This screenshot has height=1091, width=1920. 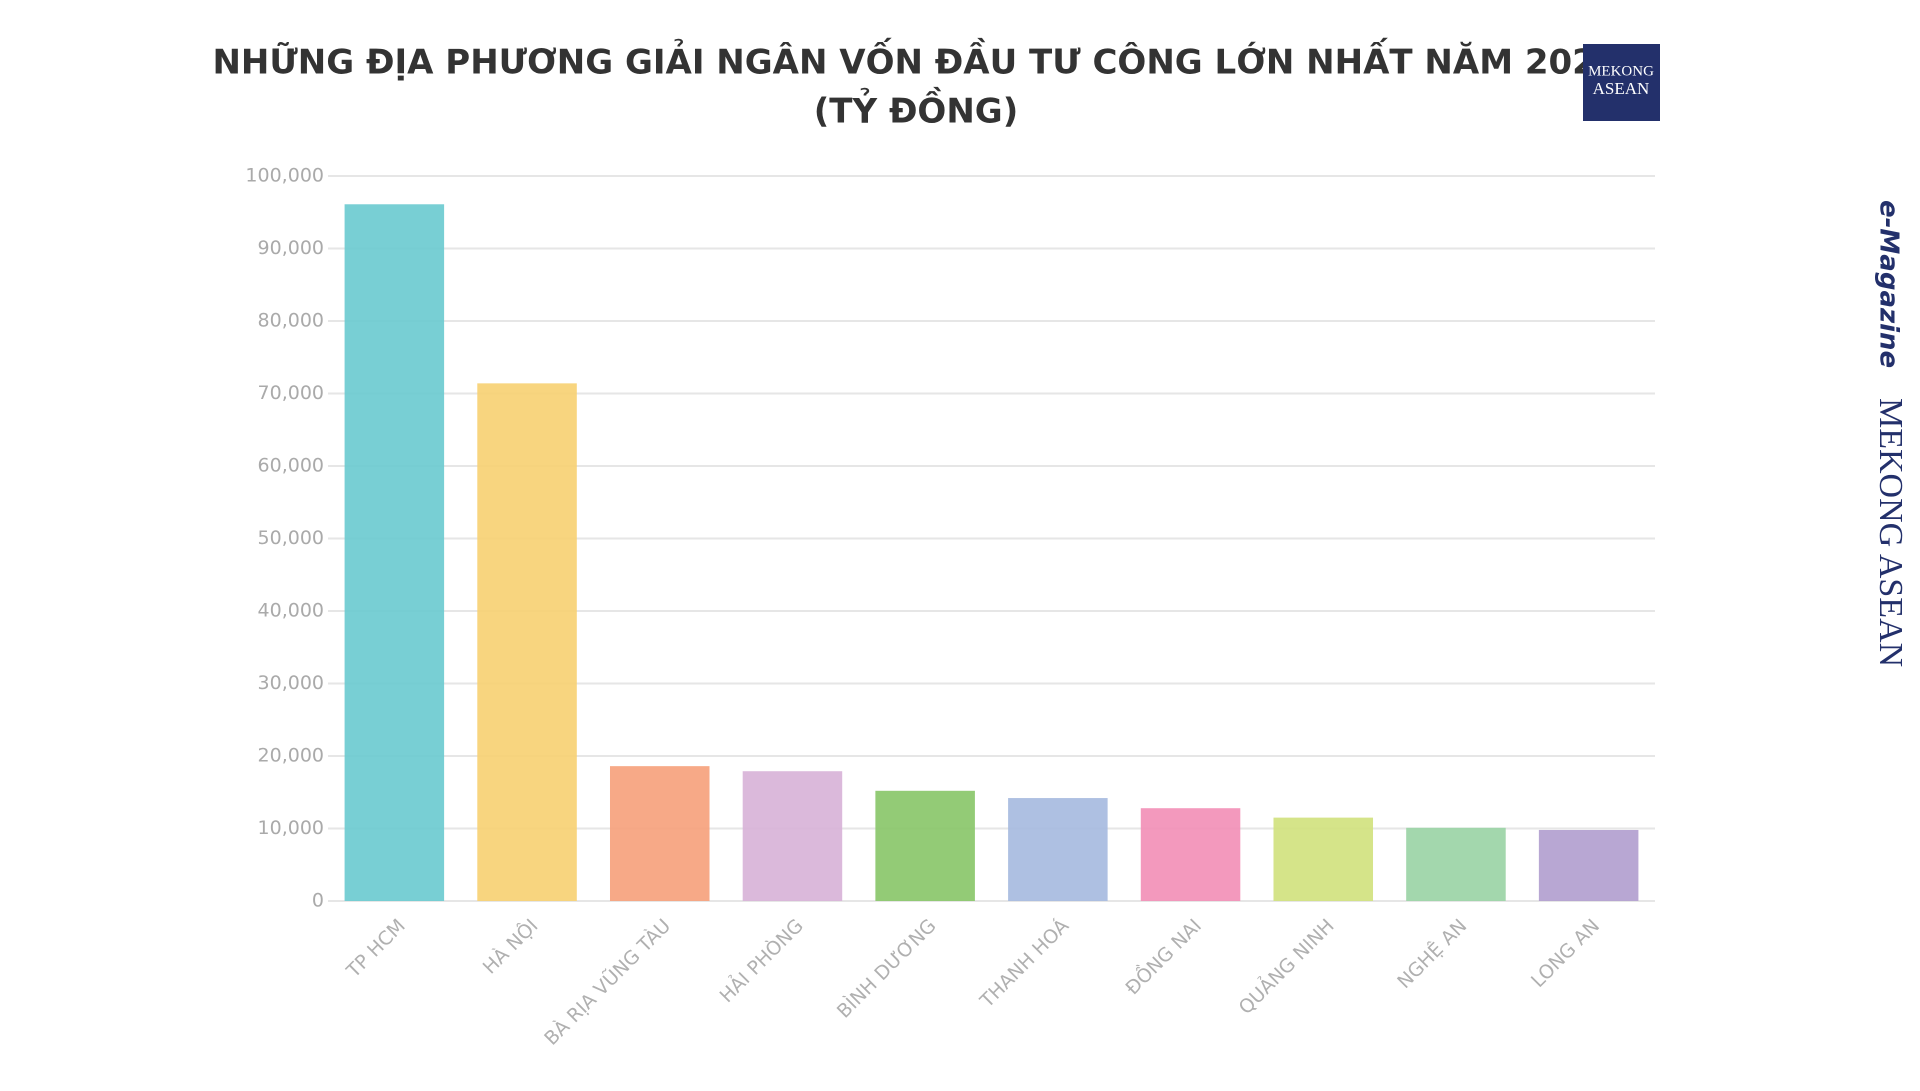 What do you see at coordinates (916, 109) in the screenshot?
I see `chart-subtitle: (TỶ ĐỒNG)` at bounding box center [916, 109].